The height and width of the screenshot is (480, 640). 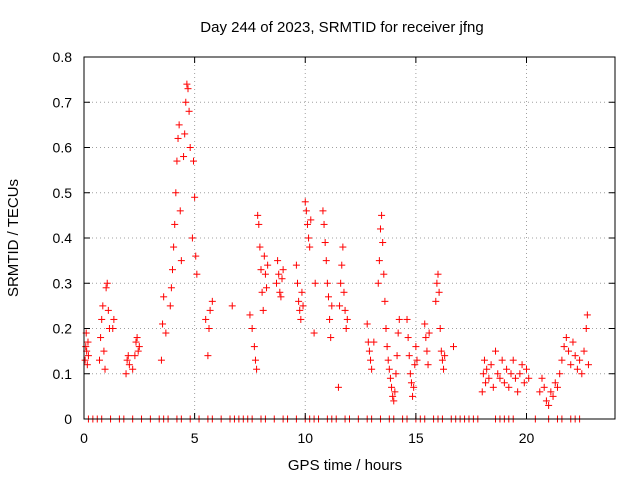 I want to click on y-tick-label: 0.8, so click(x=63, y=57).